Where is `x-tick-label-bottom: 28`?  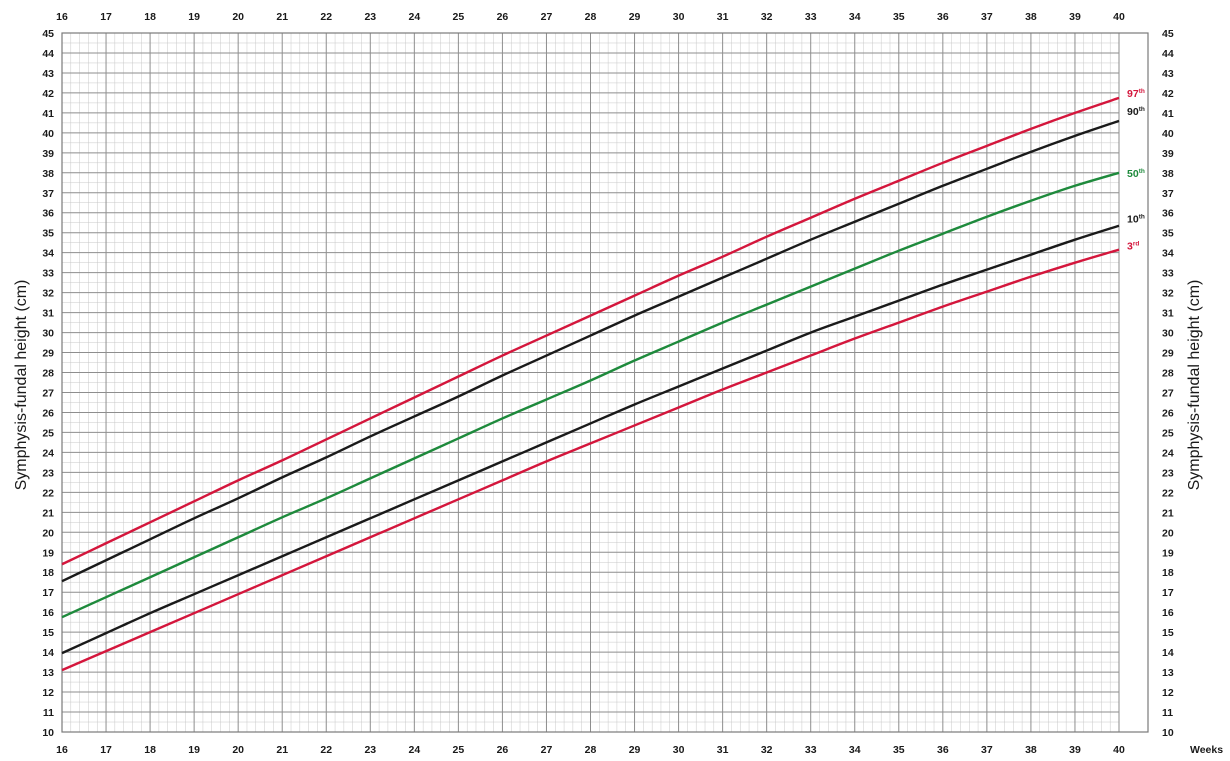
x-tick-label-bottom: 28 is located at coordinates (591, 750).